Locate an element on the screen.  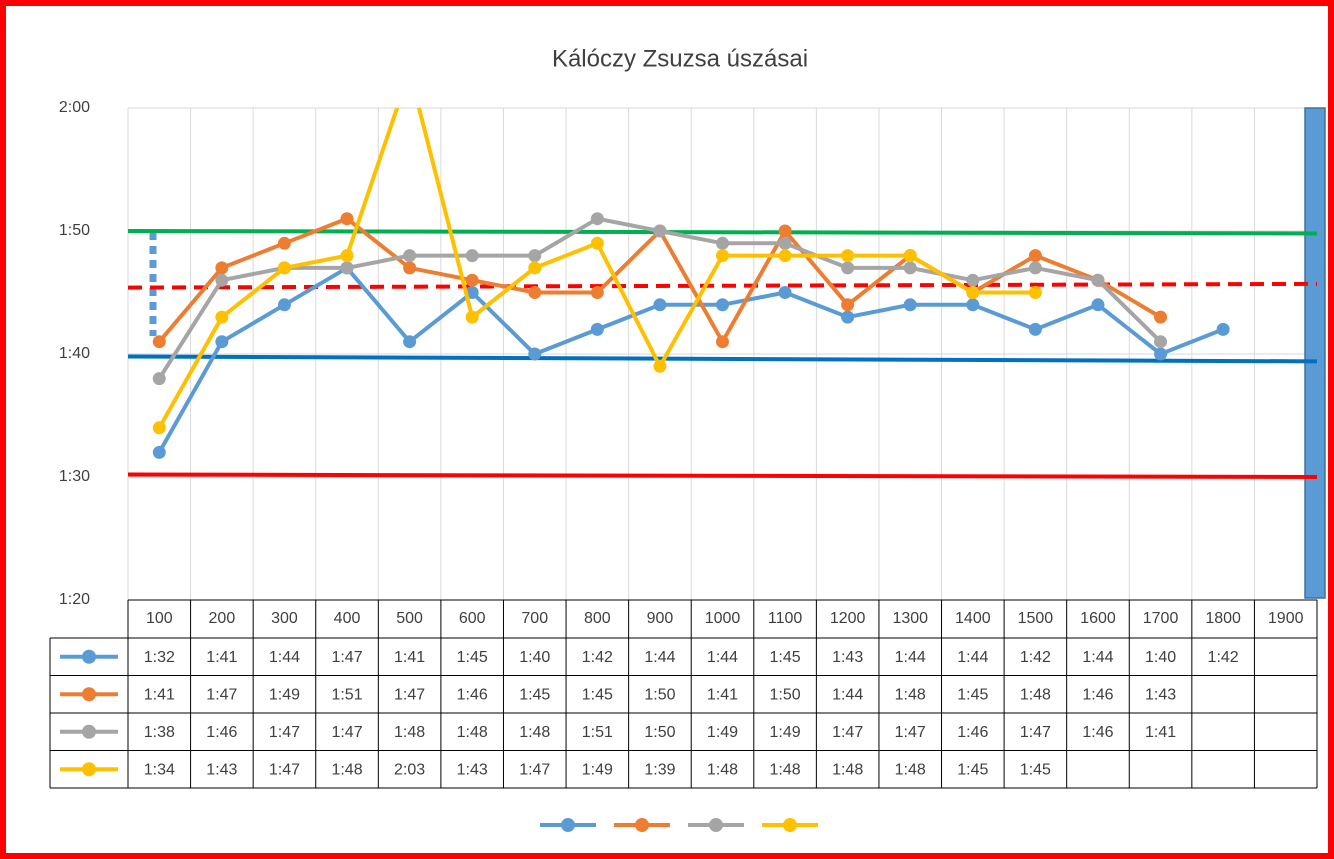
table-cell: 1:50 is located at coordinates (659, 694).